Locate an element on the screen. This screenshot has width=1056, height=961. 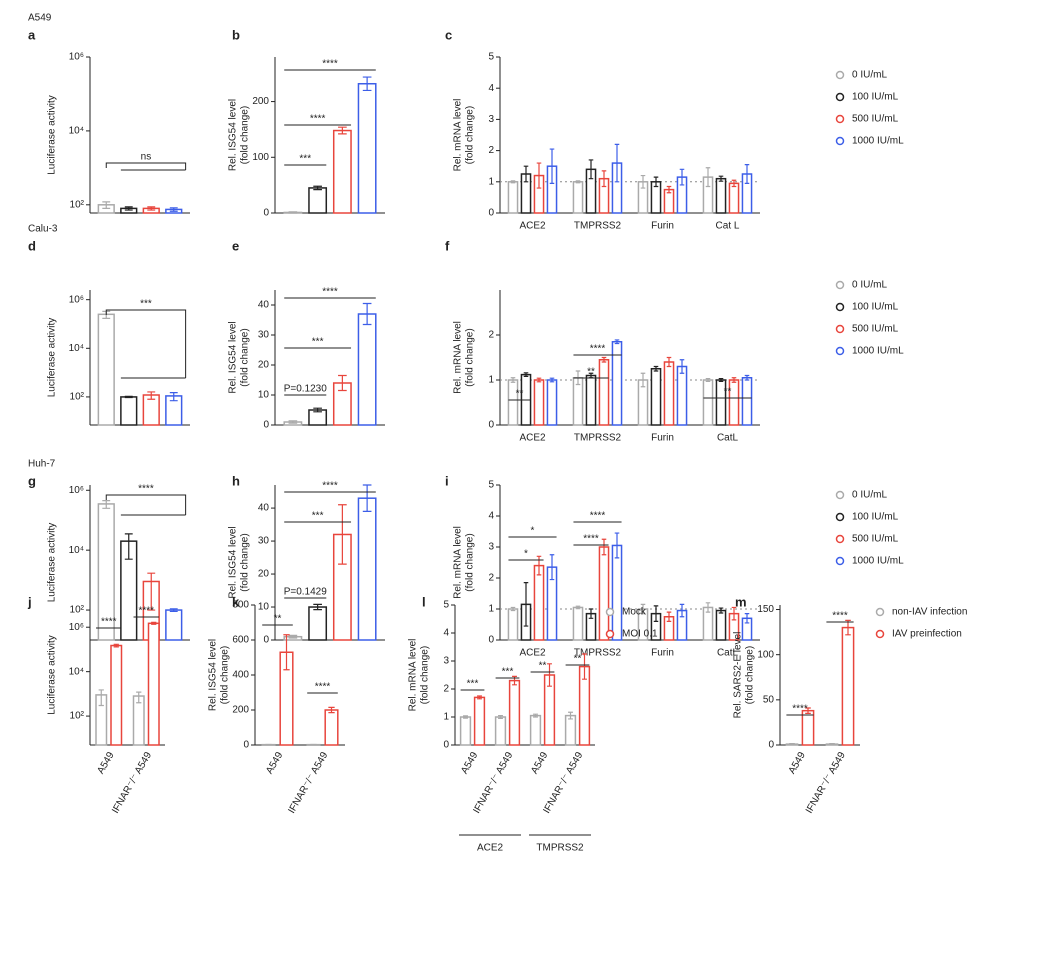
y-tick-label: 40 is located at coordinates (264, 508).